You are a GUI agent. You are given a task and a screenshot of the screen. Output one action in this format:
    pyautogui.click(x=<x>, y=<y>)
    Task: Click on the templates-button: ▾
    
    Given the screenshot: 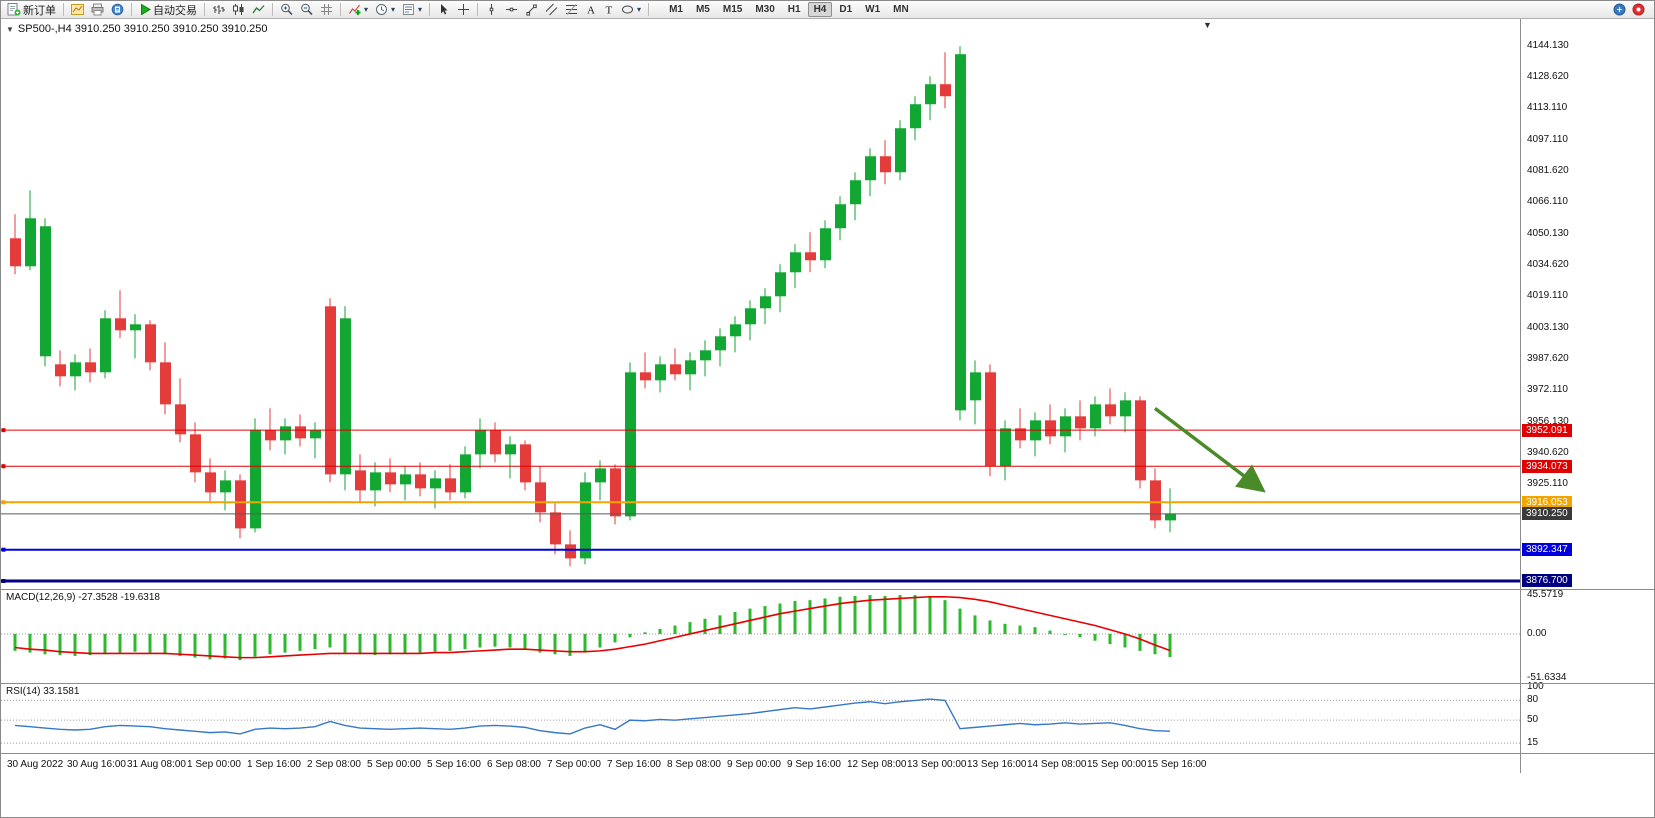 What is the action you would take?
    pyautogui.click(x=412, y=10)
    